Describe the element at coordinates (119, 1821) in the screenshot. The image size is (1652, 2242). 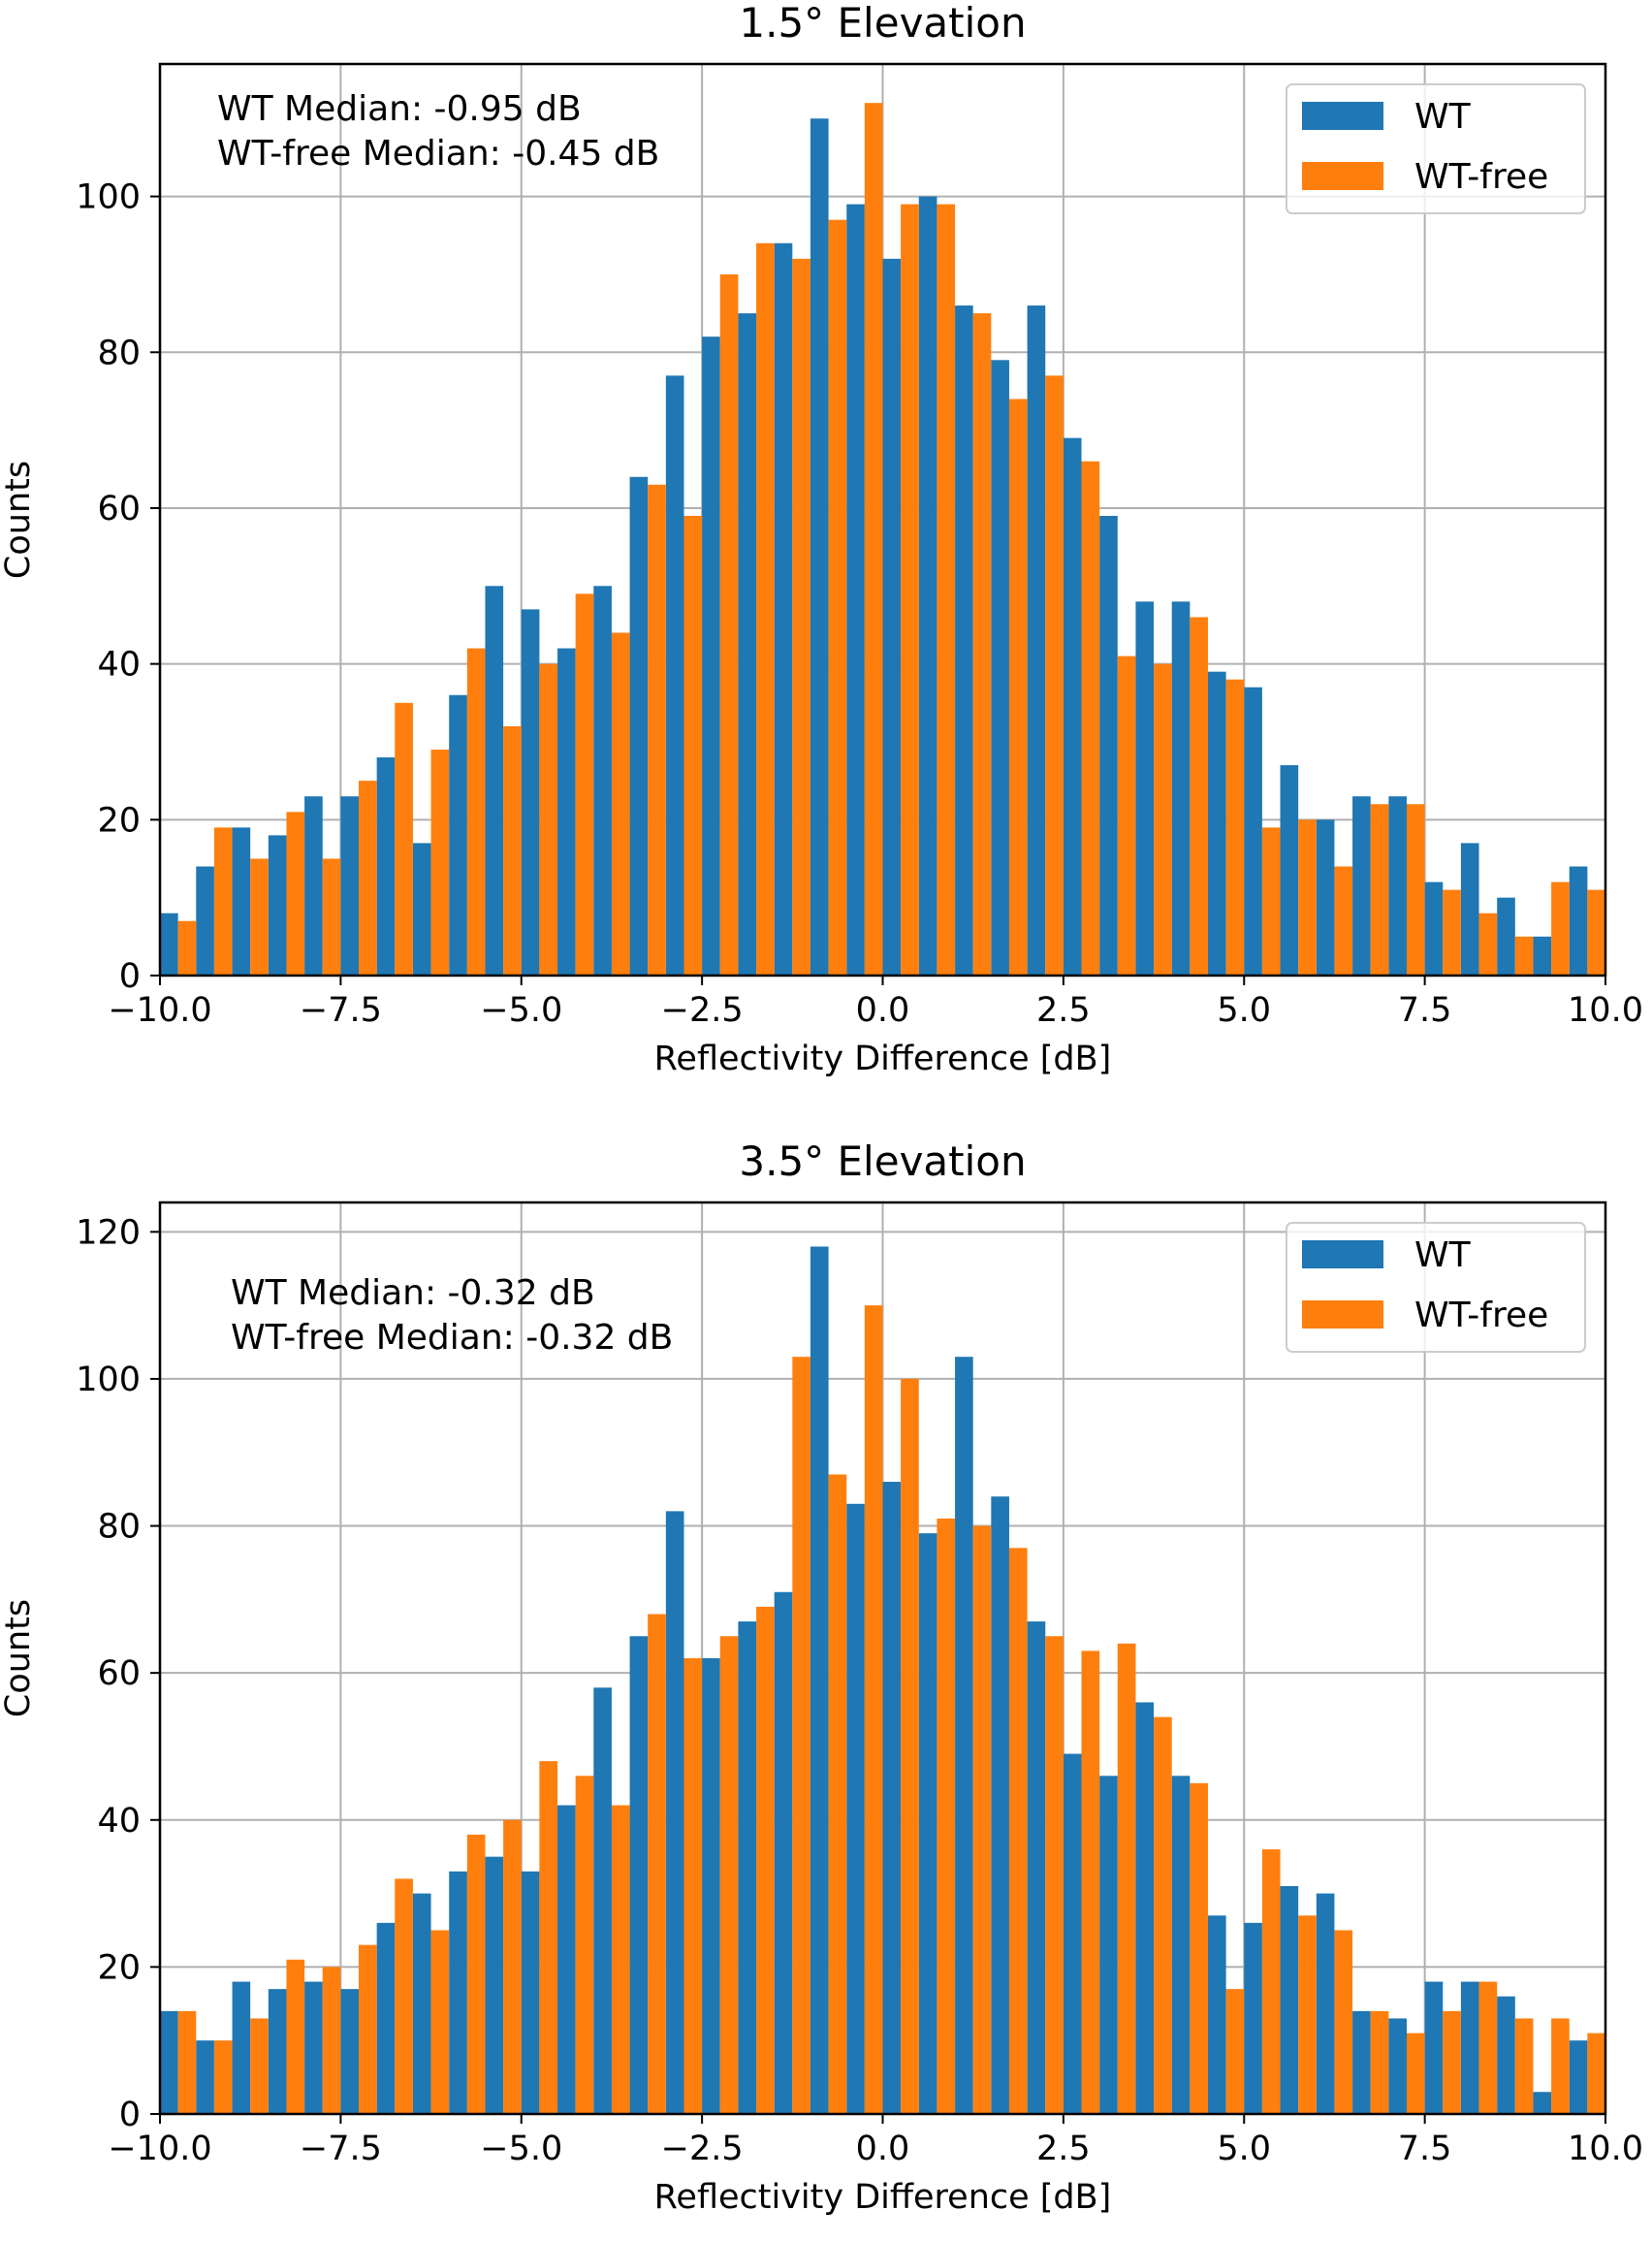
I see `y-tick-label: 40` at that location.